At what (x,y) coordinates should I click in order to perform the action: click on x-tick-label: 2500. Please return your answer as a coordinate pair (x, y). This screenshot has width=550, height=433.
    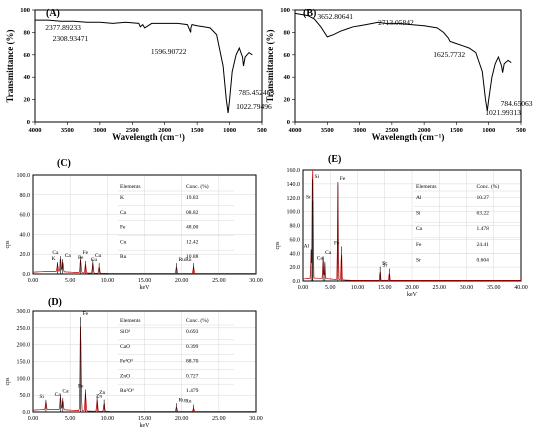
    Looking at the image, I should click on (132, 130).